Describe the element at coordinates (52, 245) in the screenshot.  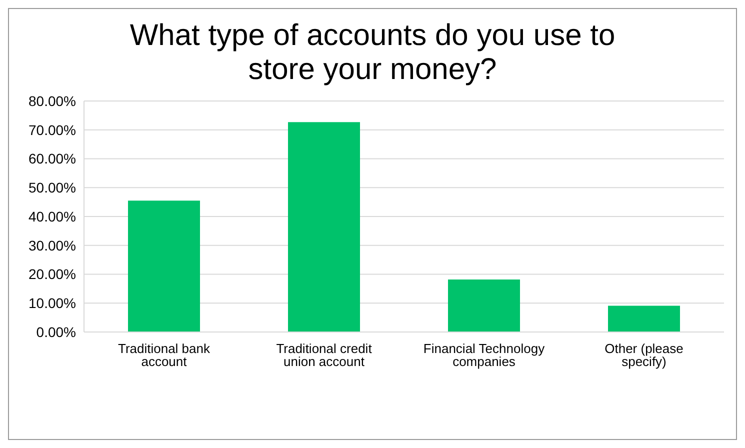
I see `y-tick-label: 30.00%` at that location.